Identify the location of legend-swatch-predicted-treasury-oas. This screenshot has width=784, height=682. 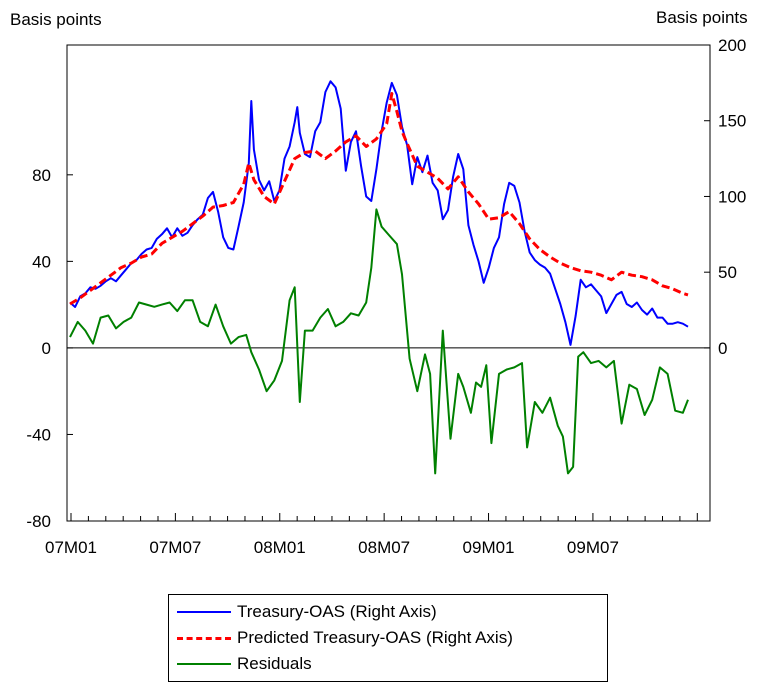
(204, 638).